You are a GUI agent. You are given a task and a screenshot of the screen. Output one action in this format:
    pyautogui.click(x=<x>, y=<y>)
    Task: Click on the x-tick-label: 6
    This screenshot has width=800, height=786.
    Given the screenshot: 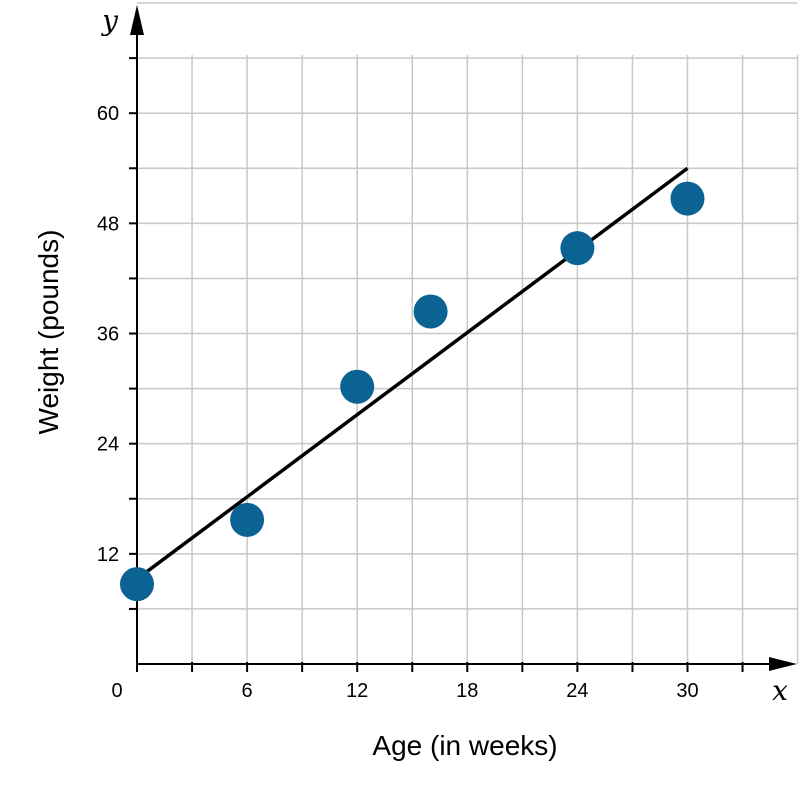 What is the action you would take?
    pyautogui.click(x=247, y=691)
    